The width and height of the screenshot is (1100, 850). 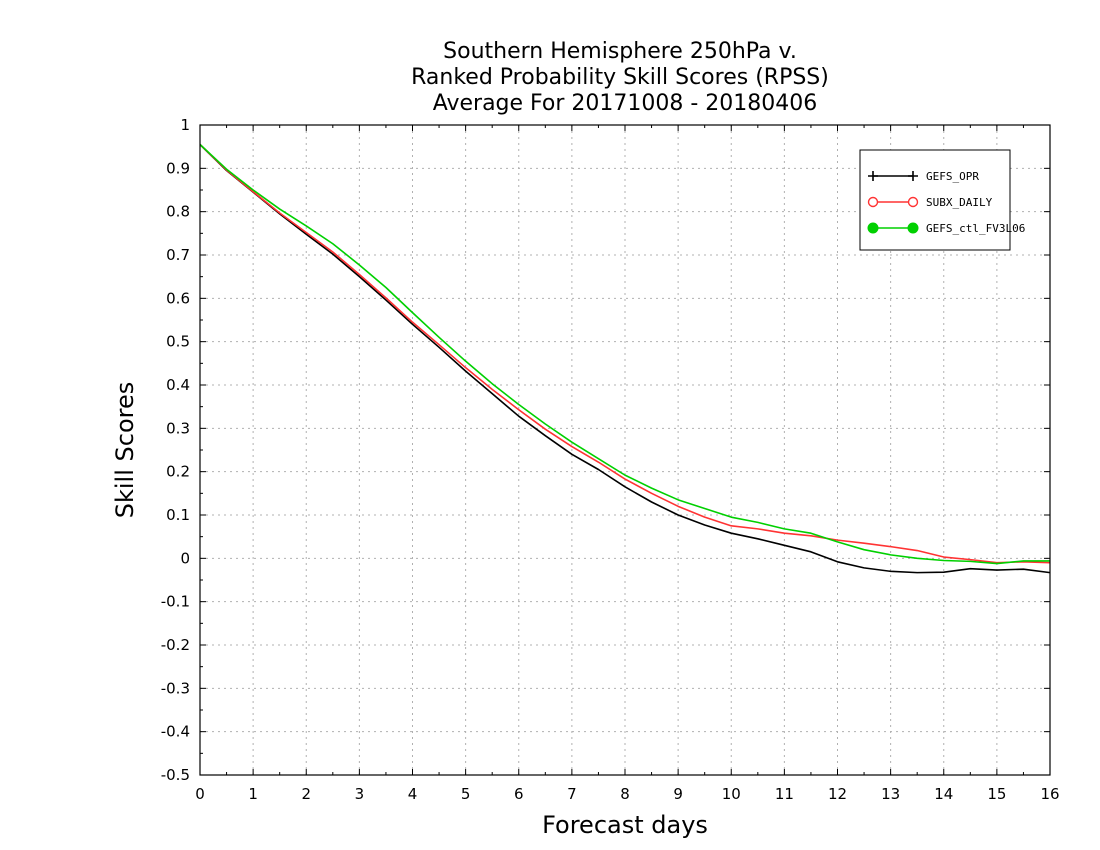 I want to click on x-tick-label: 1, so click(x=253, y=794).